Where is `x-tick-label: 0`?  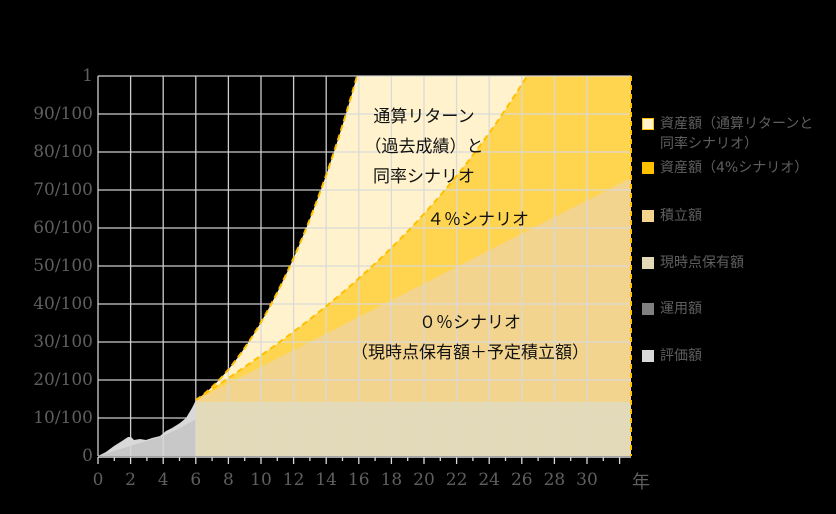
x-tick-label: 0 is located at coordinates (98, 480).